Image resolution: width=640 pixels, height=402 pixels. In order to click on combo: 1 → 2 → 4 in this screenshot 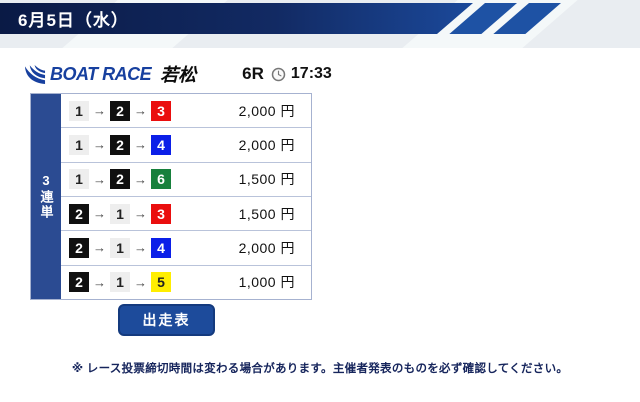, I will do `click(116, 144)`.